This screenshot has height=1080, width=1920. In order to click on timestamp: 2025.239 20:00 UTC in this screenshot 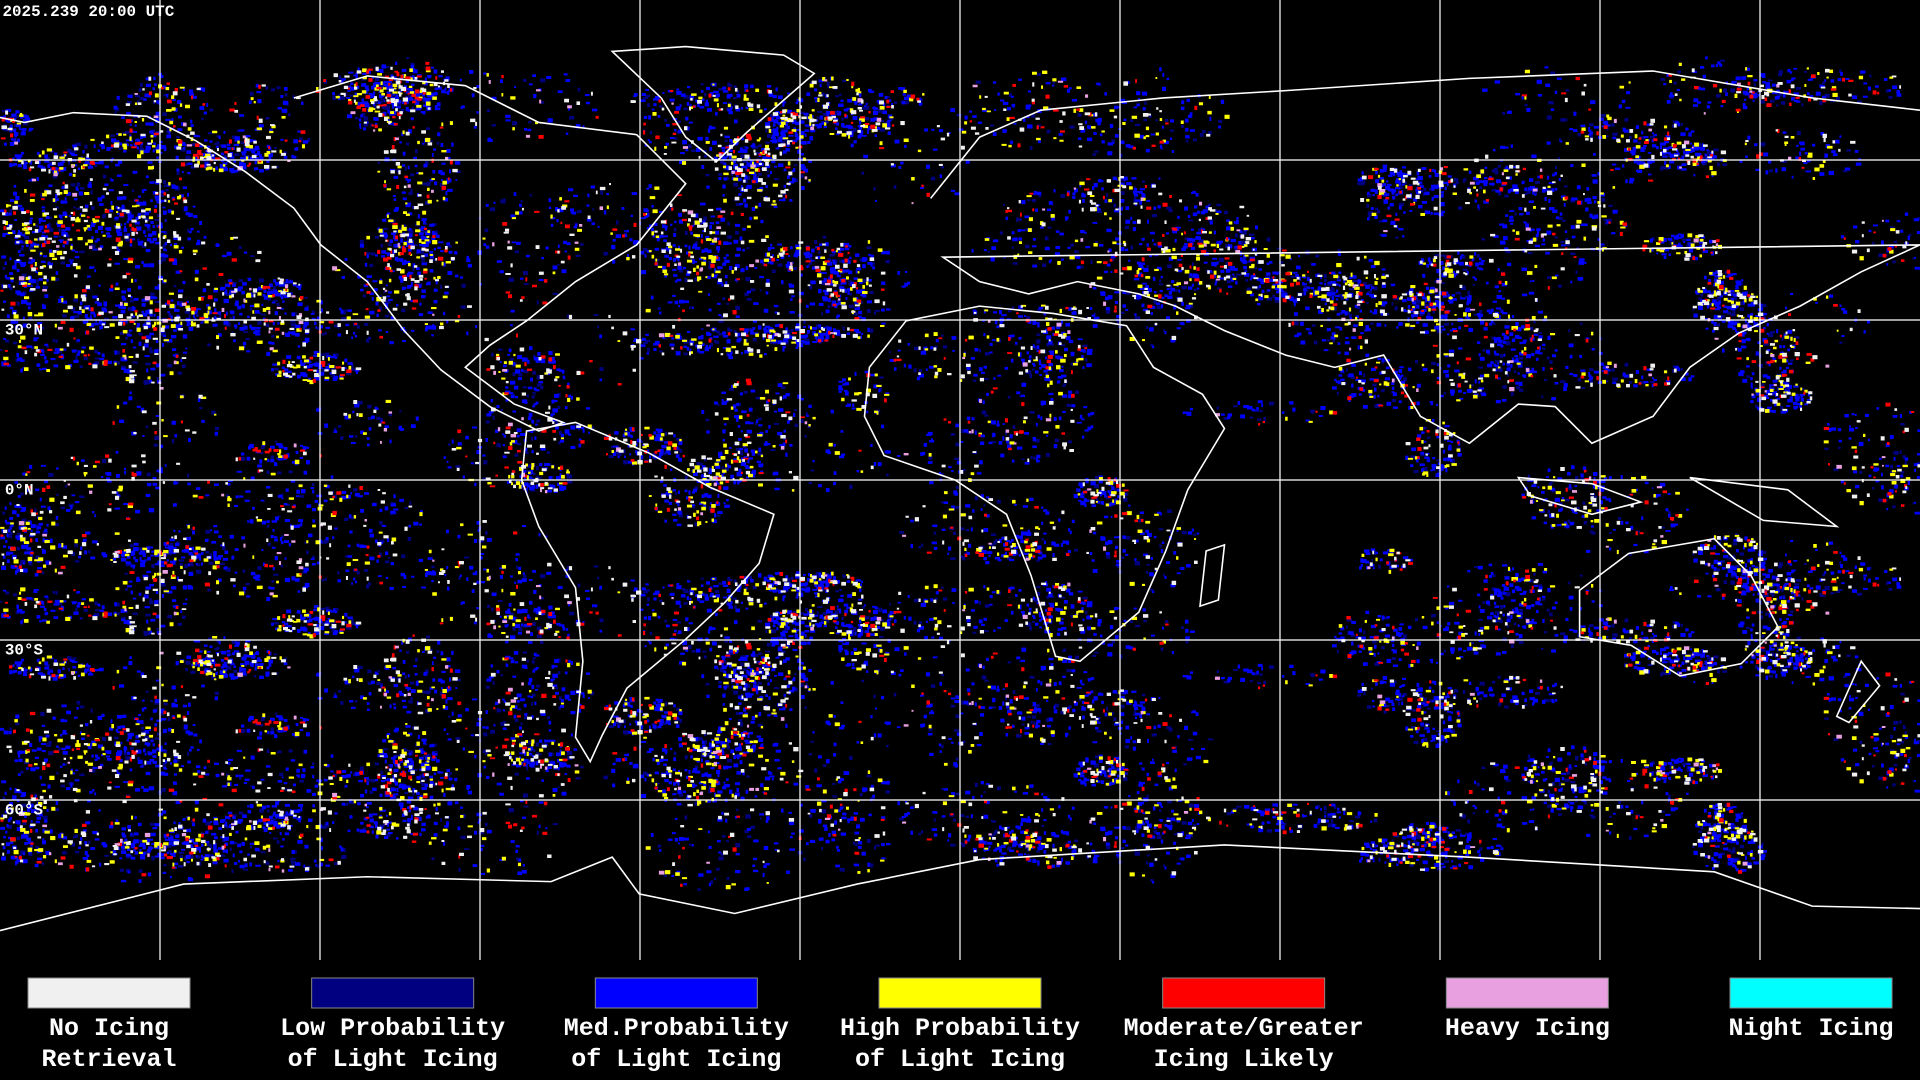, I will do `click(88, 12)`.